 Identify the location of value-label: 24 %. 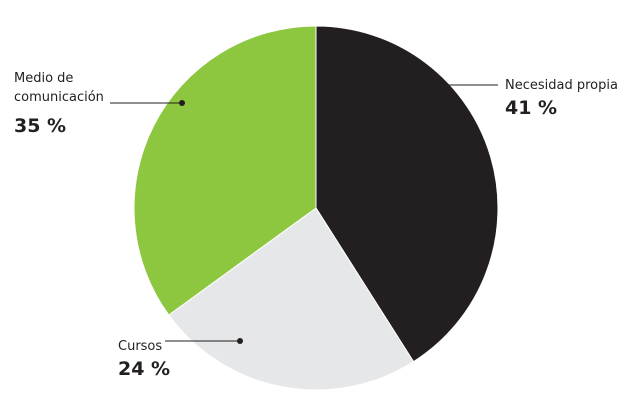
(144, 369).